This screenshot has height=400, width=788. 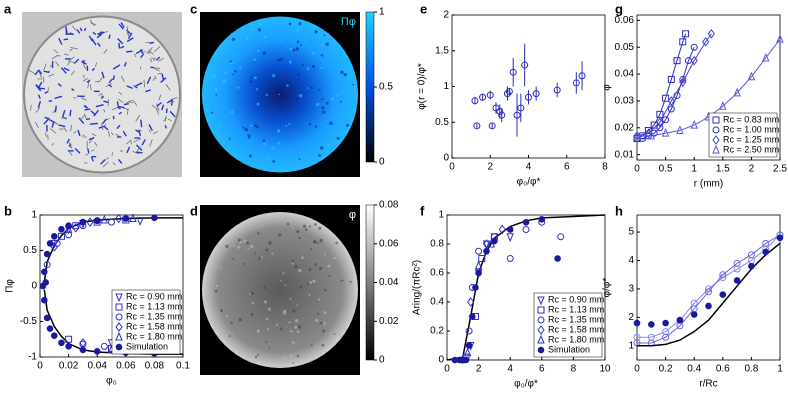 What do you see at coordinates (193, 8) in the screenshot?
I see `panel-label: c` at bounding box center [193, 8].